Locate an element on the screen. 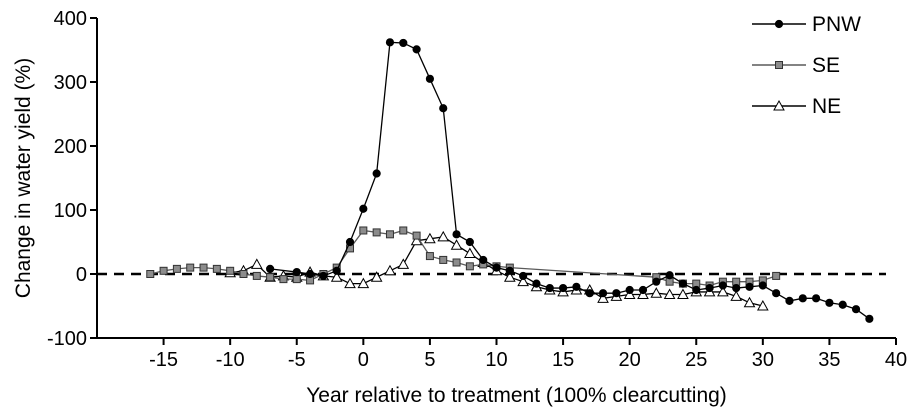 The width and height of the screenshot is (909, 417). x-tick-label: 20 is located at coordinates (630, 360).